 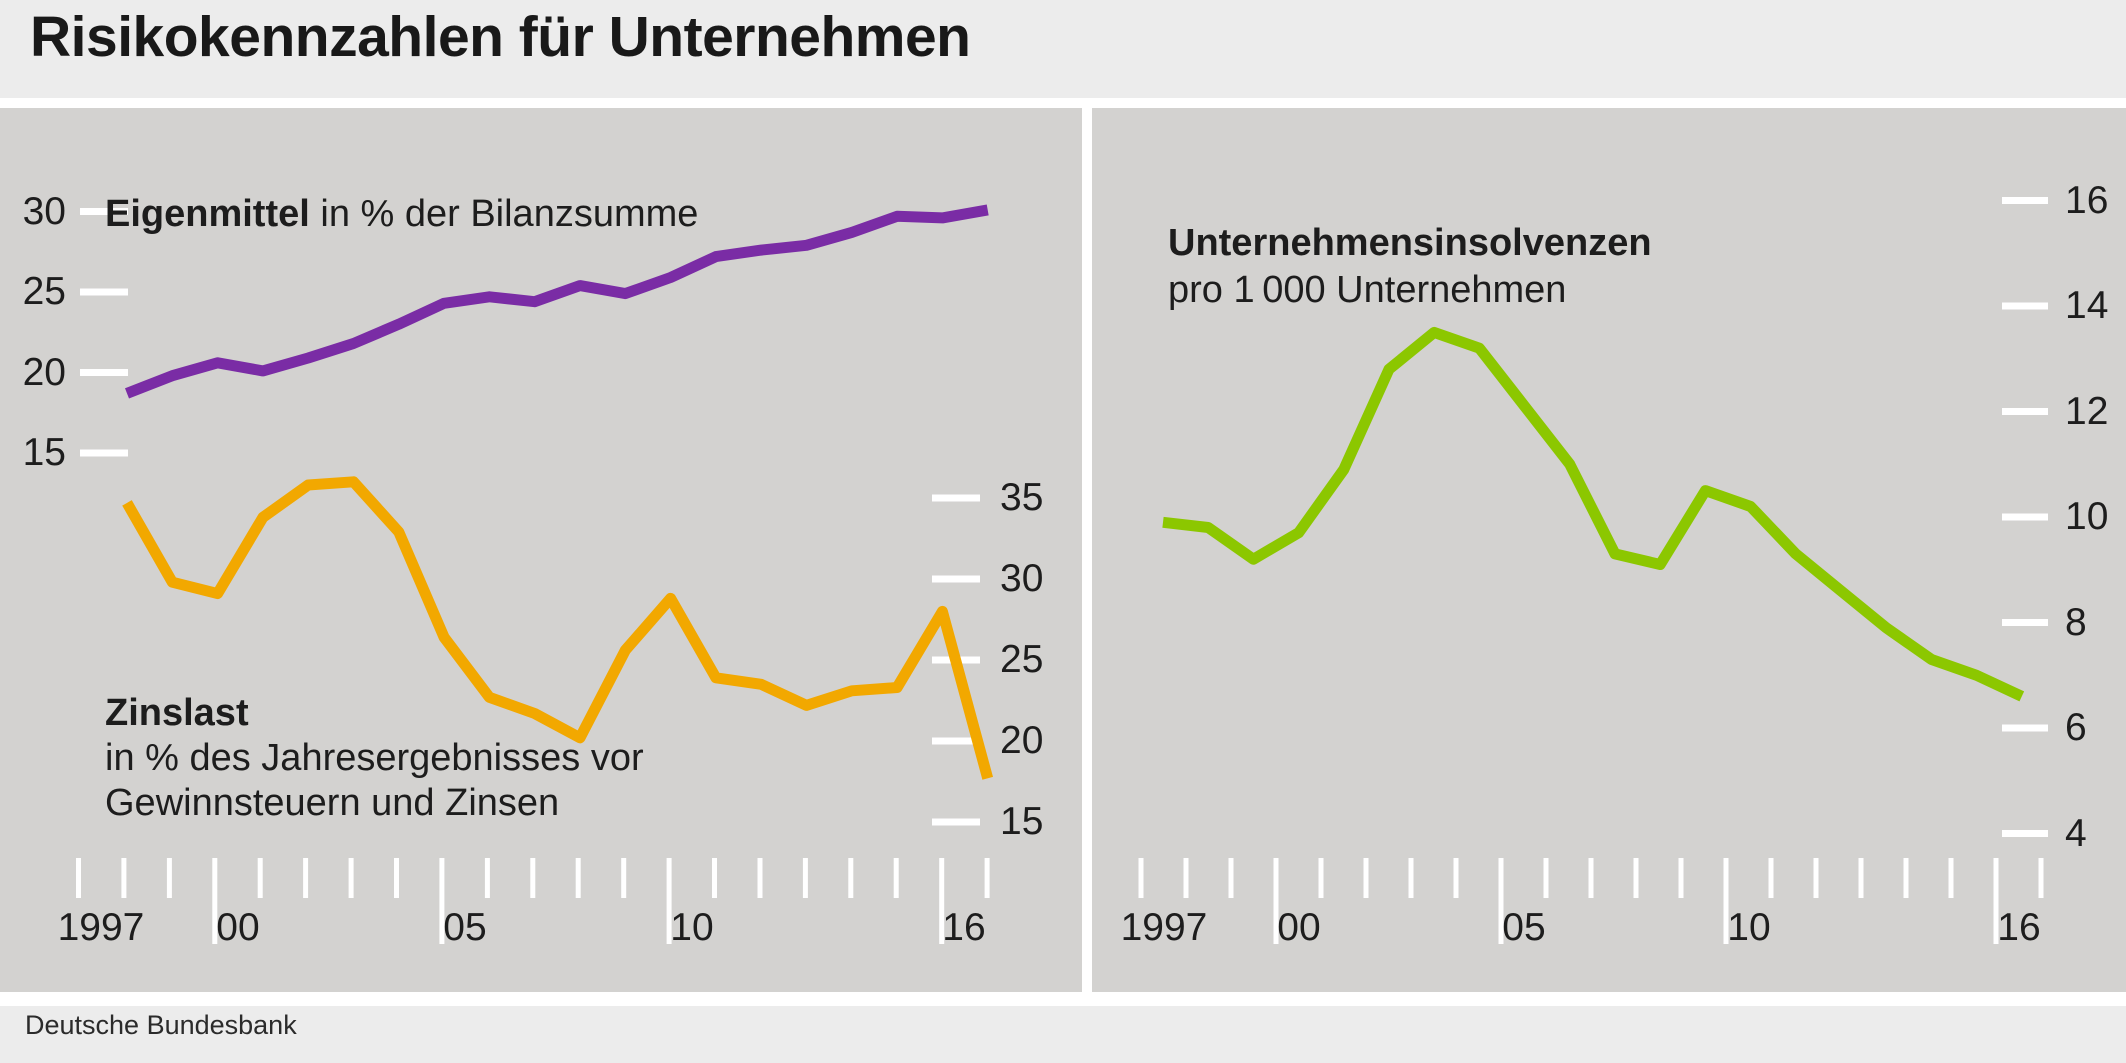 What do you see at coordinates (44, 452) in the screenshot?
I see `left-axis-label-15: 15` at bounding box center [44, 452].